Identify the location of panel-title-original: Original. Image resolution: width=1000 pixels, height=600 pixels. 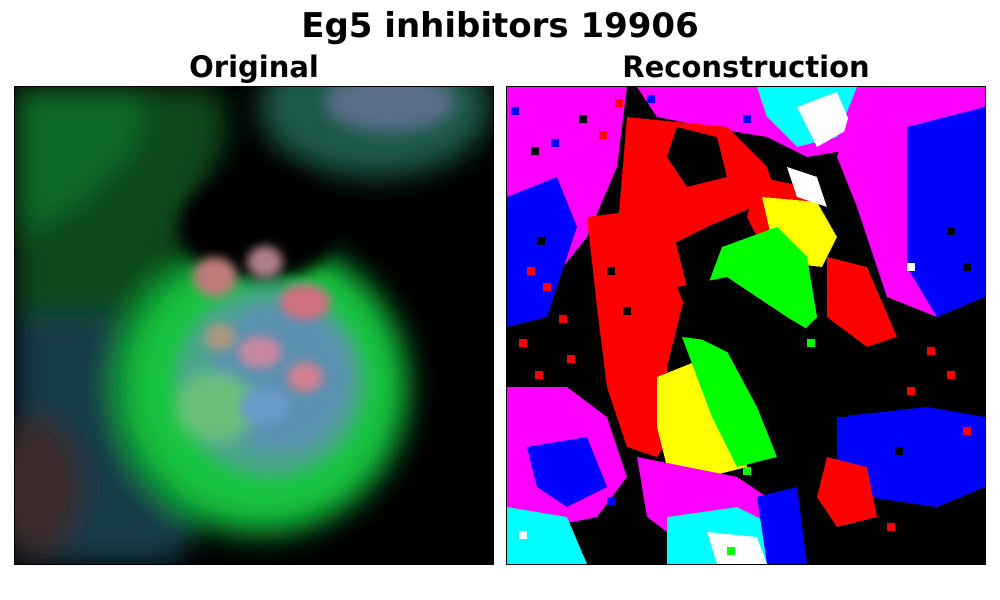
(254, 67).